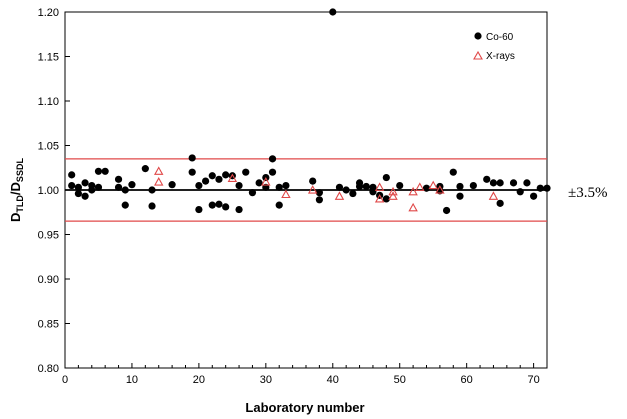  I want to click on x-tick-label: 50, so click(400, 380).